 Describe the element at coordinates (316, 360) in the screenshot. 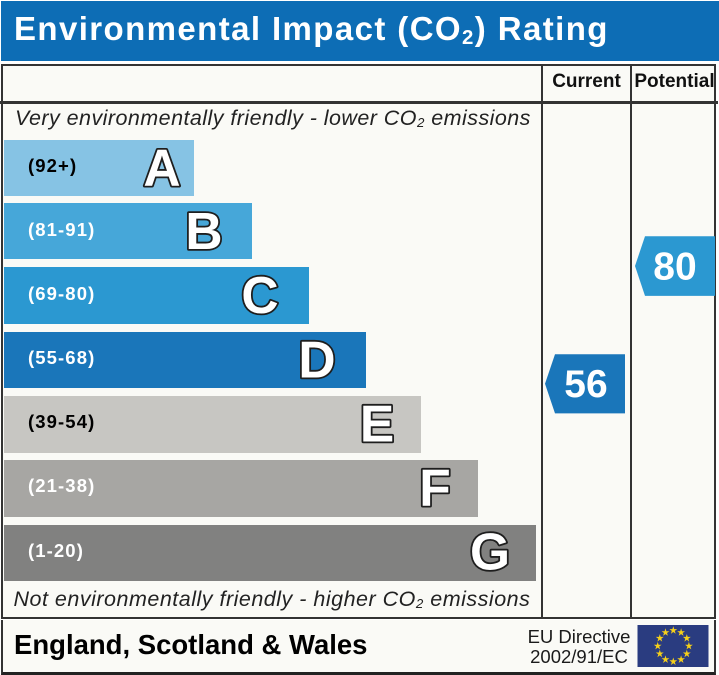

I see `svg-text: D` at that location.